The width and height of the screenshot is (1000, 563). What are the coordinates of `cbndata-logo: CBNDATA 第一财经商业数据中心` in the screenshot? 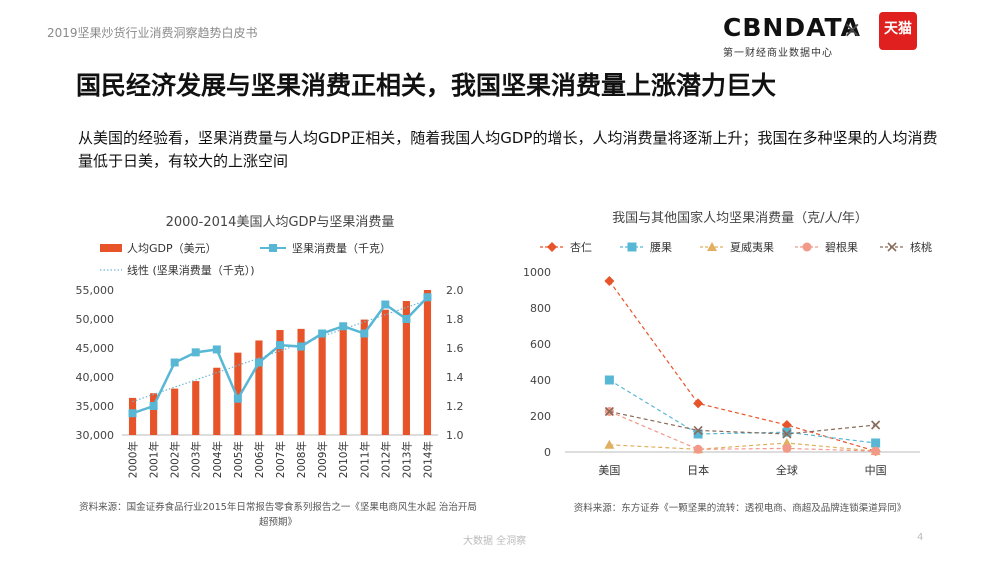 It's located at (792, 36).